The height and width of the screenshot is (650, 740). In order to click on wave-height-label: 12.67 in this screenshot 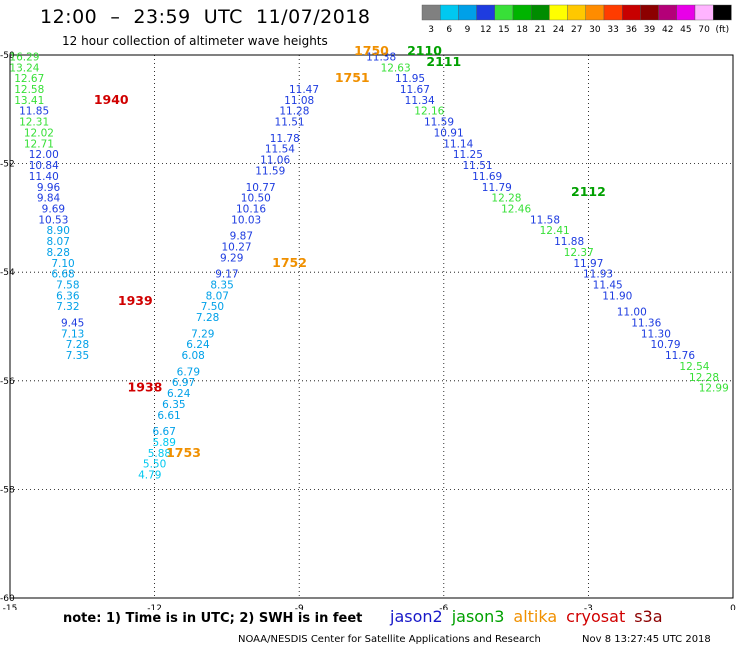, I will do `click(29, 79)`.